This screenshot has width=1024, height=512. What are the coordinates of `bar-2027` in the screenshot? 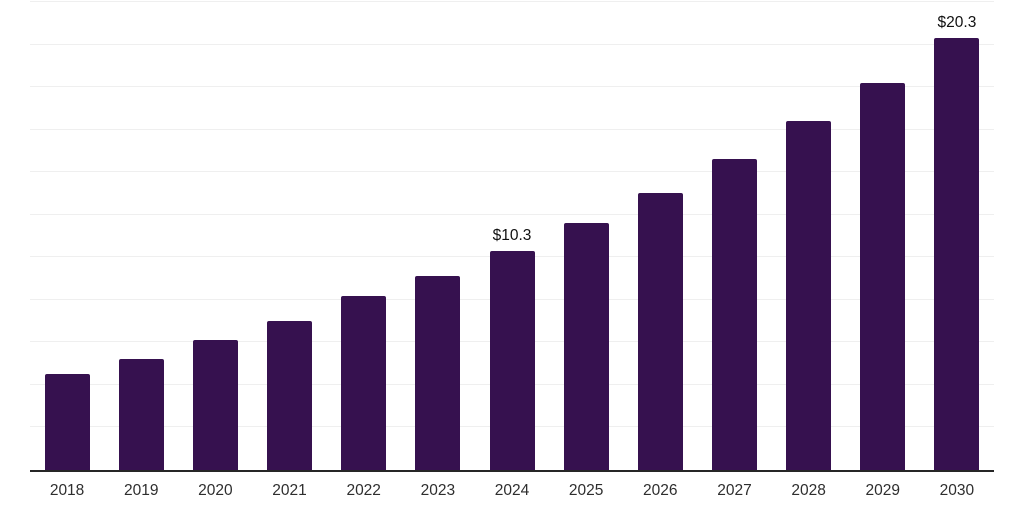 It's located at (734, 314).